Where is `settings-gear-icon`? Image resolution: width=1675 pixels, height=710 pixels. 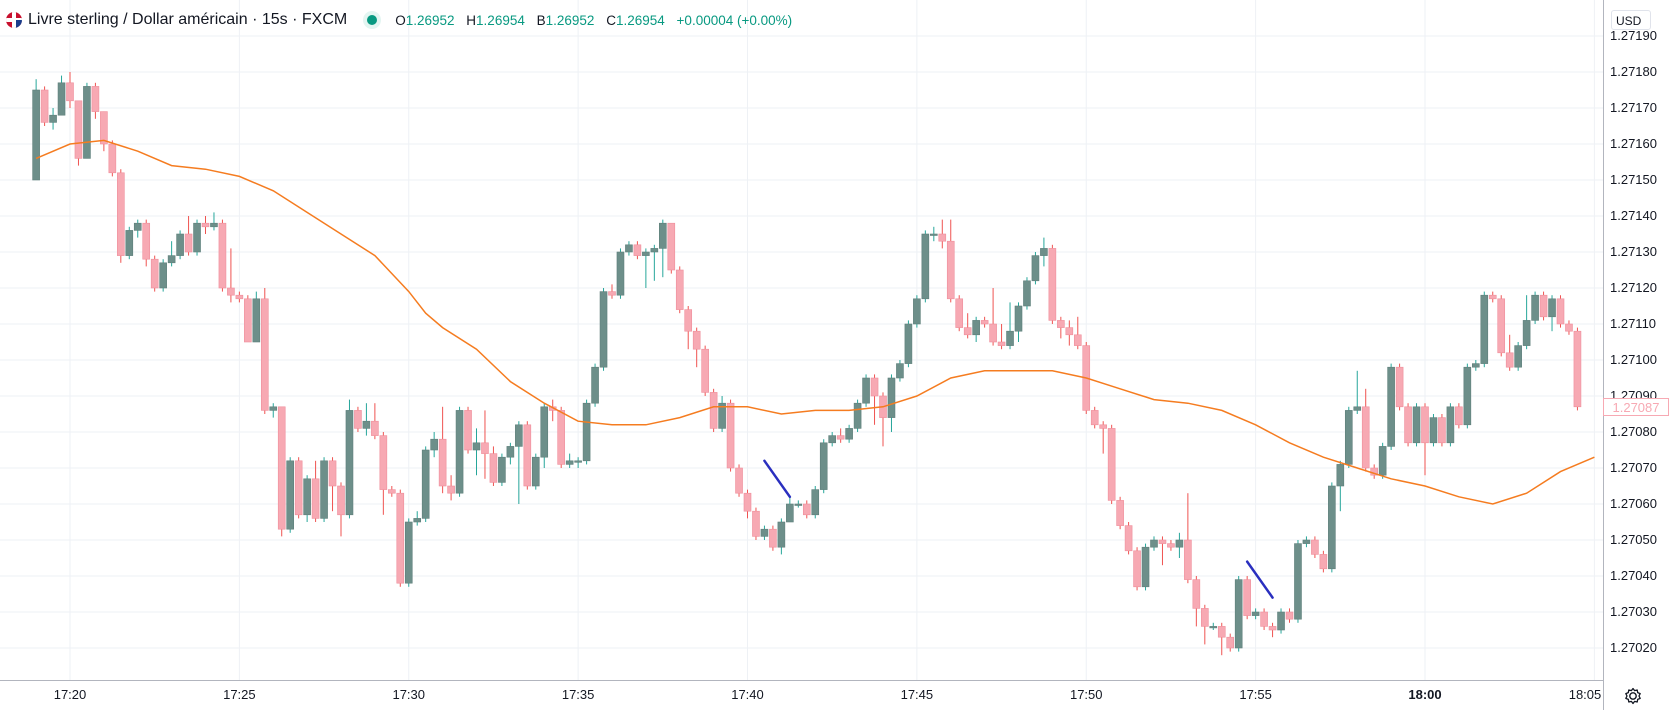
settings-gear-icon is located at coordinates (1633, 696).